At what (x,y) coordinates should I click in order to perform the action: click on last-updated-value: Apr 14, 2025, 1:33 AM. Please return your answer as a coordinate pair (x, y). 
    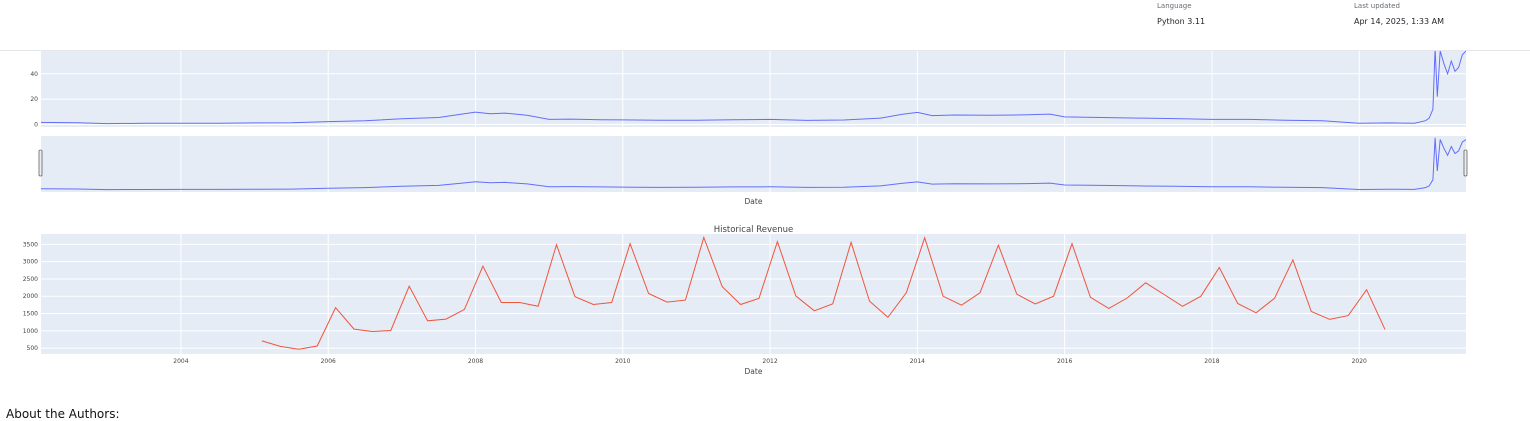
    Looking at the image, I should click on (1399, 21).